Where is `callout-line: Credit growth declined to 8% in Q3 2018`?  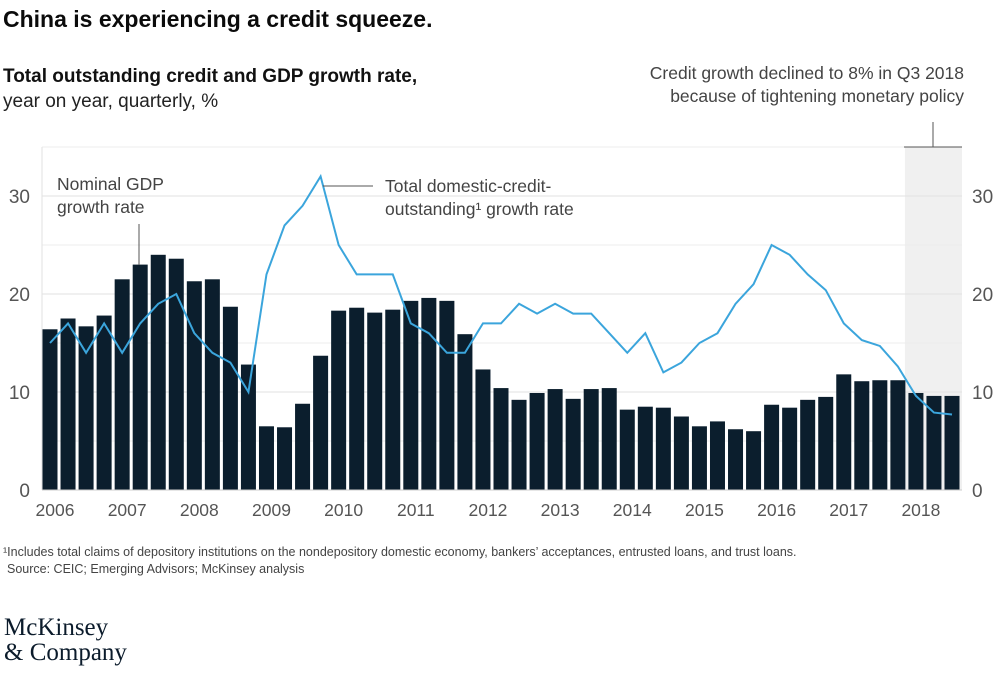 callout-line: Credit growth declined to 8% in Q3 2018 is located at coordinates (806, 73).